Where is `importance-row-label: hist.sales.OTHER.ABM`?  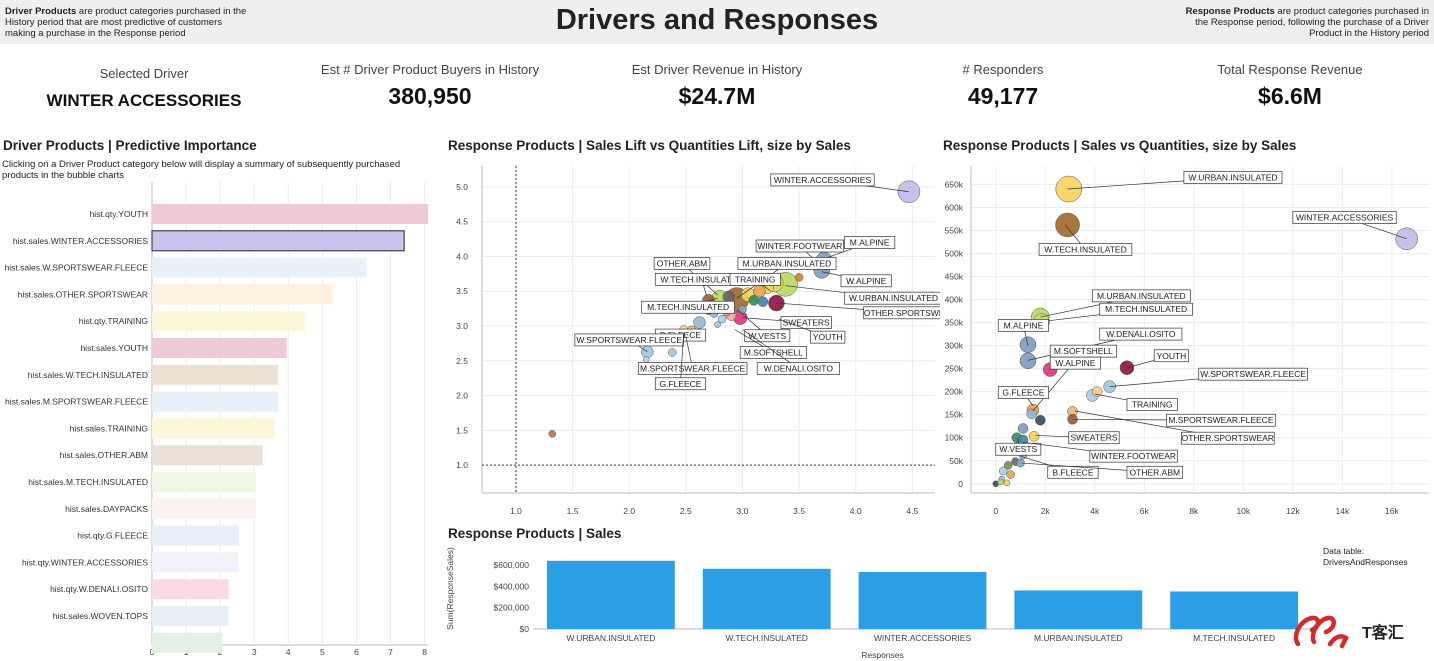
importance-row-label: hist.sales.OTHER.ABM is located at coordinates (104, 455).